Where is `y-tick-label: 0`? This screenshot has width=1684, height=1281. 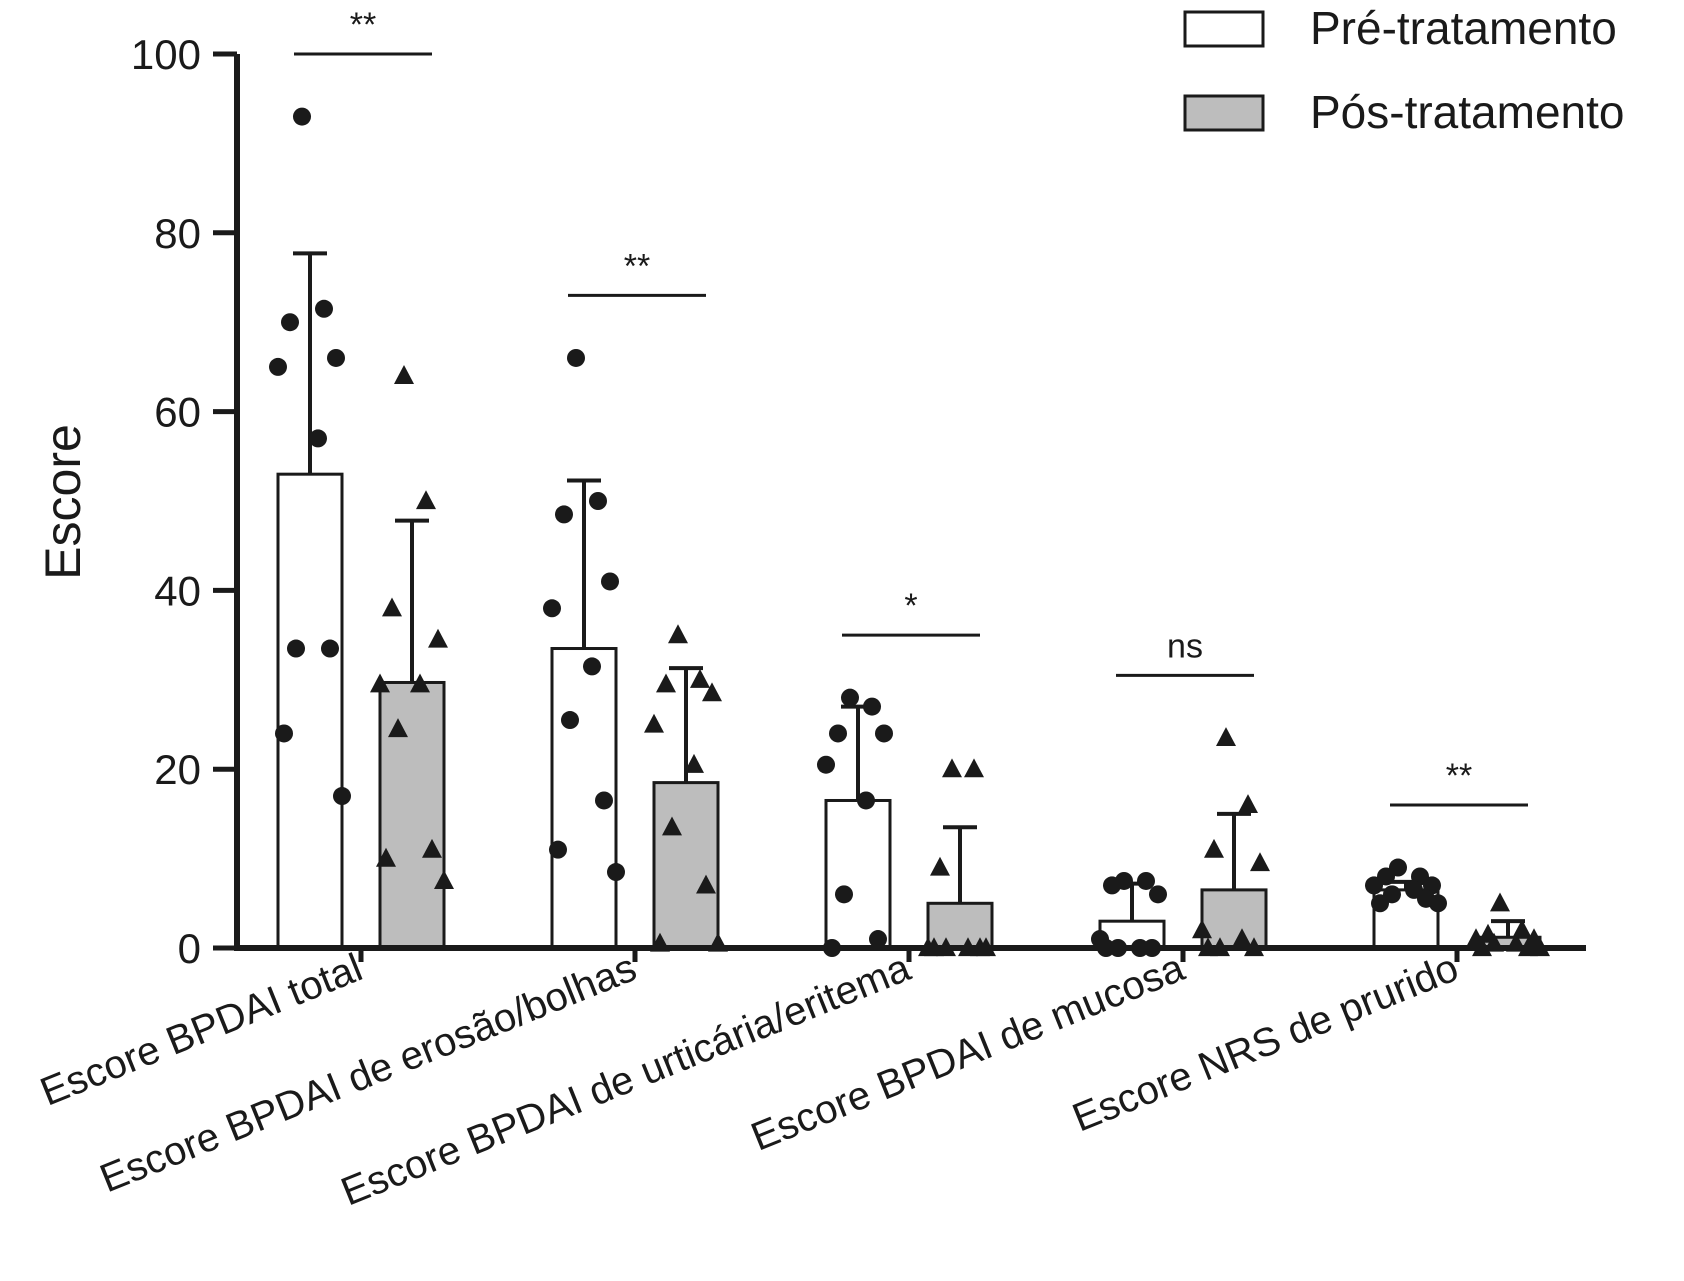 y-tick-label: 0 is located at coordinates (189, 948).